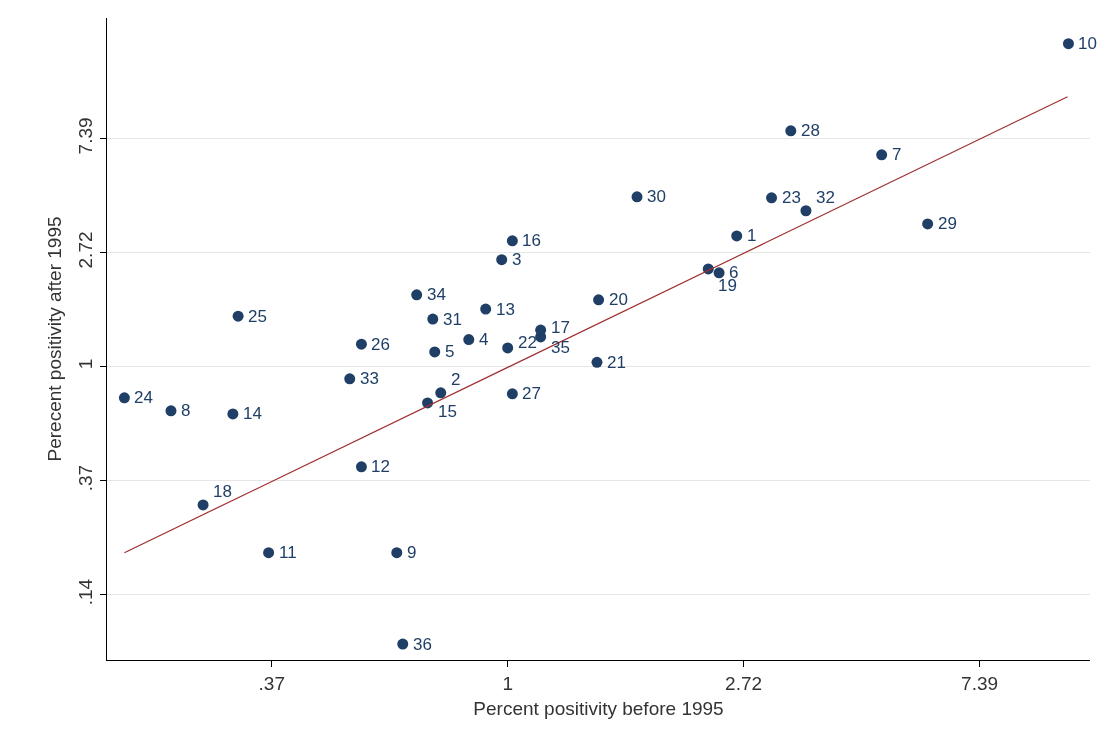 The height and width of the screenshot is (747, 1110). What do you see at coordinates (517, 259) in the screenshot?
I see `annotation: 3` at bounding box center [517, 259].